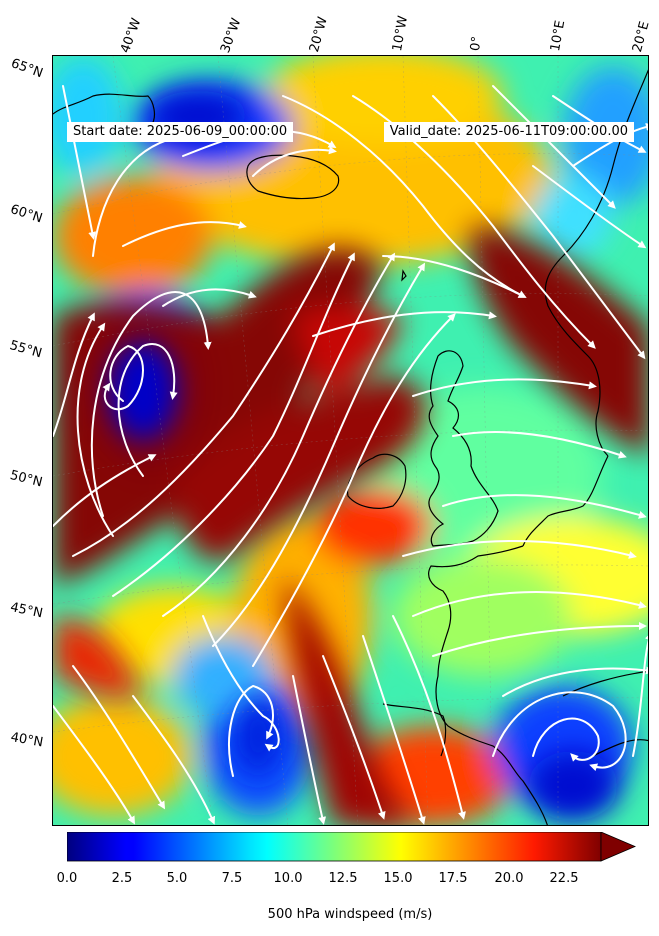 The image size is (659, 936). Describe the element at coordinates (453, 878) in the screenshot. I see `colorbar-tick: 17.5` at that location.